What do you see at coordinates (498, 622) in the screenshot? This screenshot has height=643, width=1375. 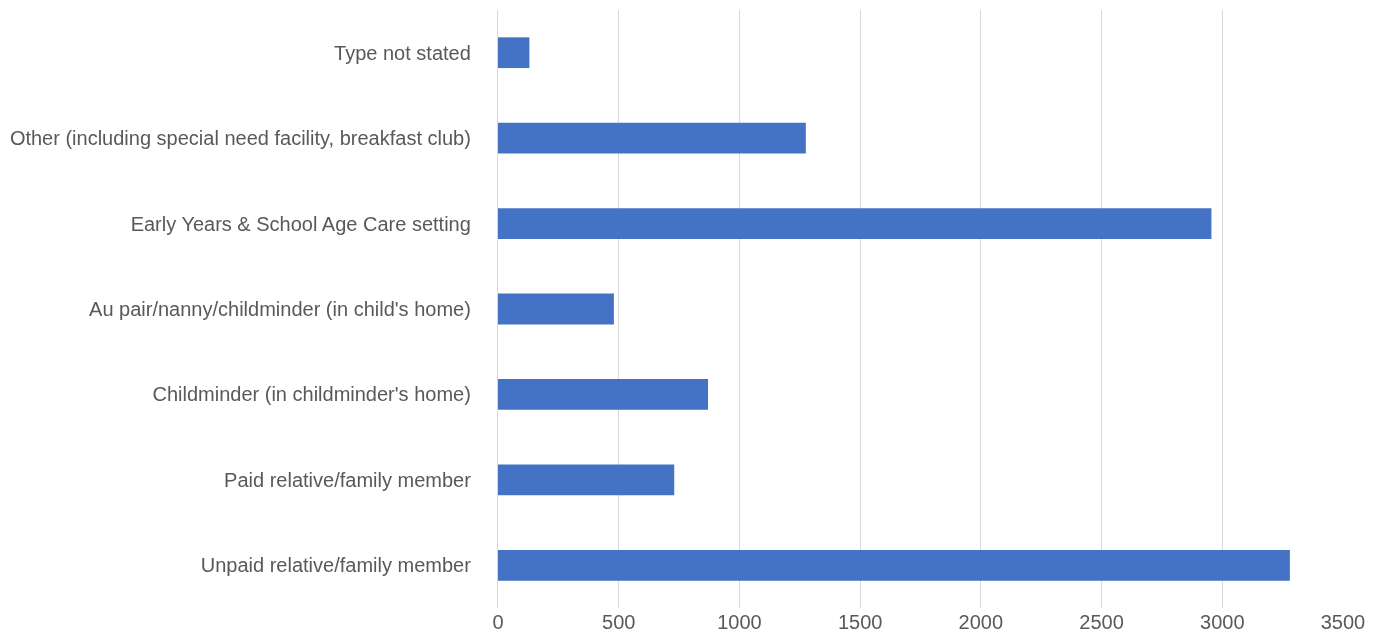 I see `x-tick-label: 0` at bounding box center [498, 622].